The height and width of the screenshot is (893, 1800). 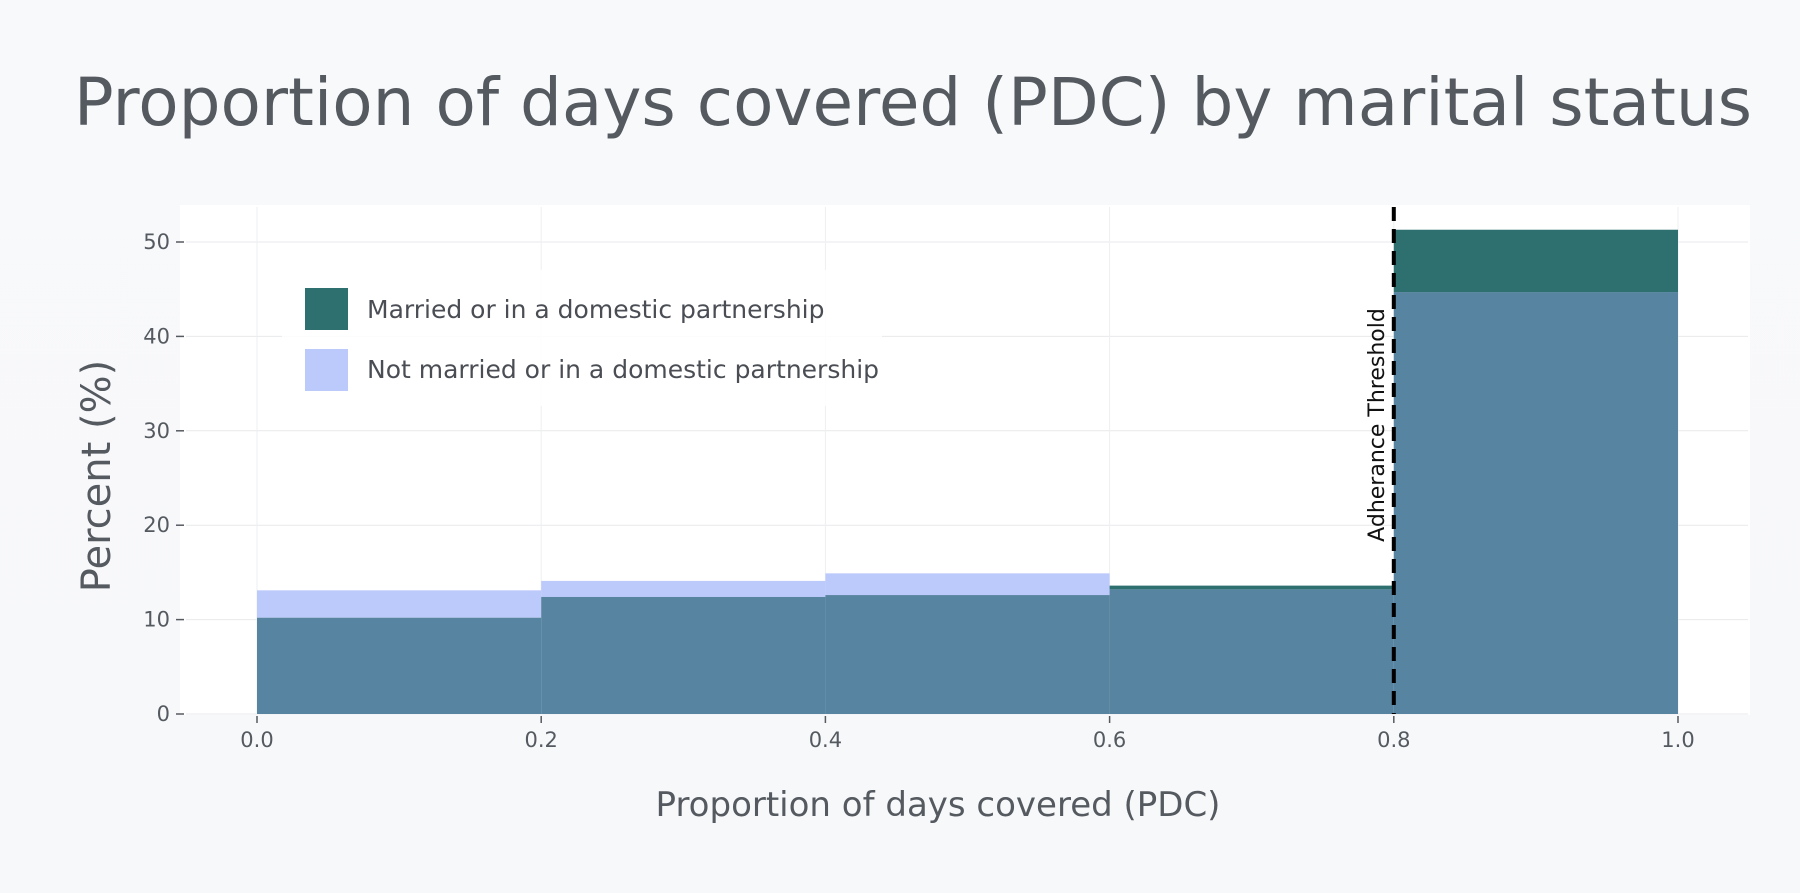 I want to click on y-tick-label: 50, so click(x=156, y=242).